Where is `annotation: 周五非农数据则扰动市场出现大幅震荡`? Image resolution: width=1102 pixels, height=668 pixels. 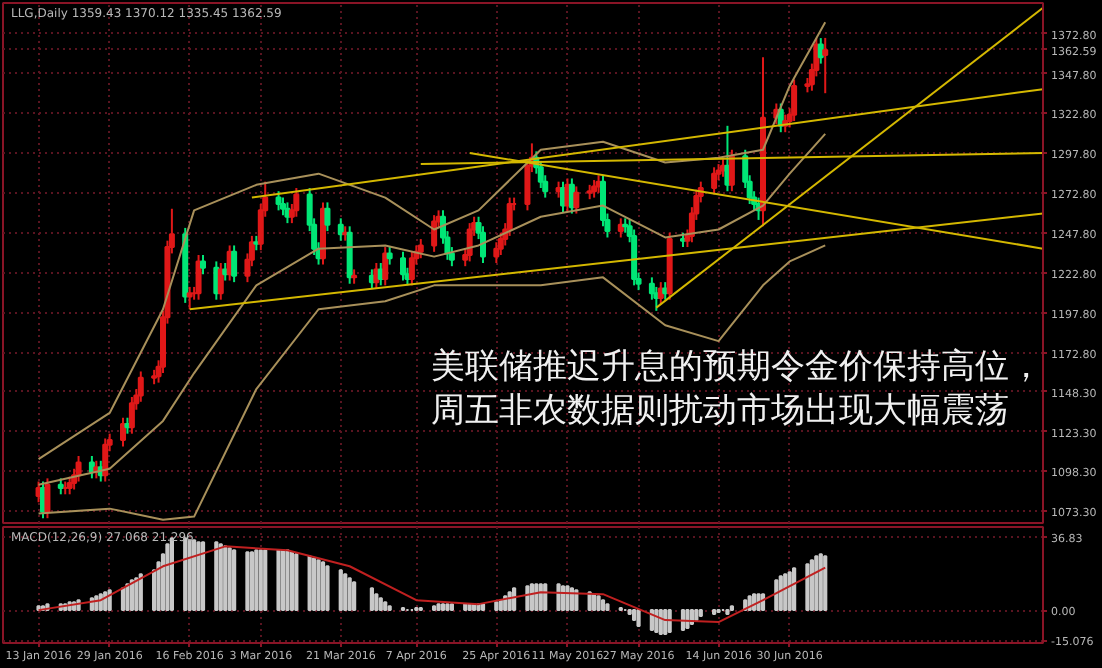
annotation: 周五非农数据则扰动市场出现大幅震荡 is located at coordinates (720, 411).